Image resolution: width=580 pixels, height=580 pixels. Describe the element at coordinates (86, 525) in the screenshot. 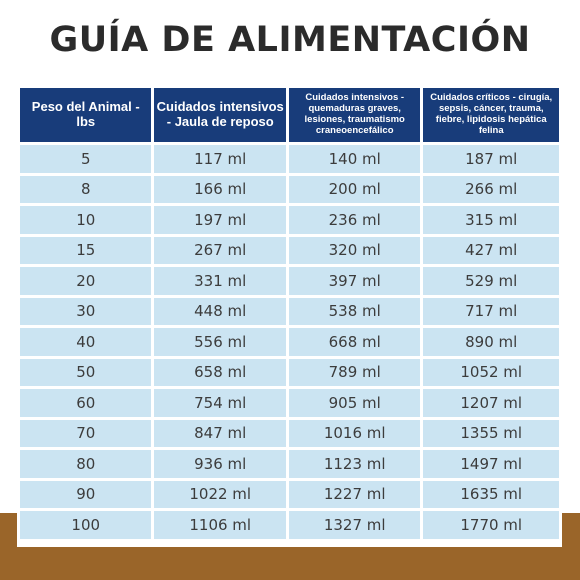

I see `weight-cell: 100` at that location.